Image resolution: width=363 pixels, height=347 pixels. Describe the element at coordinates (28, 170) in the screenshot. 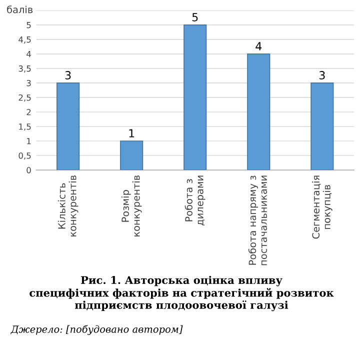

I see `y-tick-label: 0` at that location.